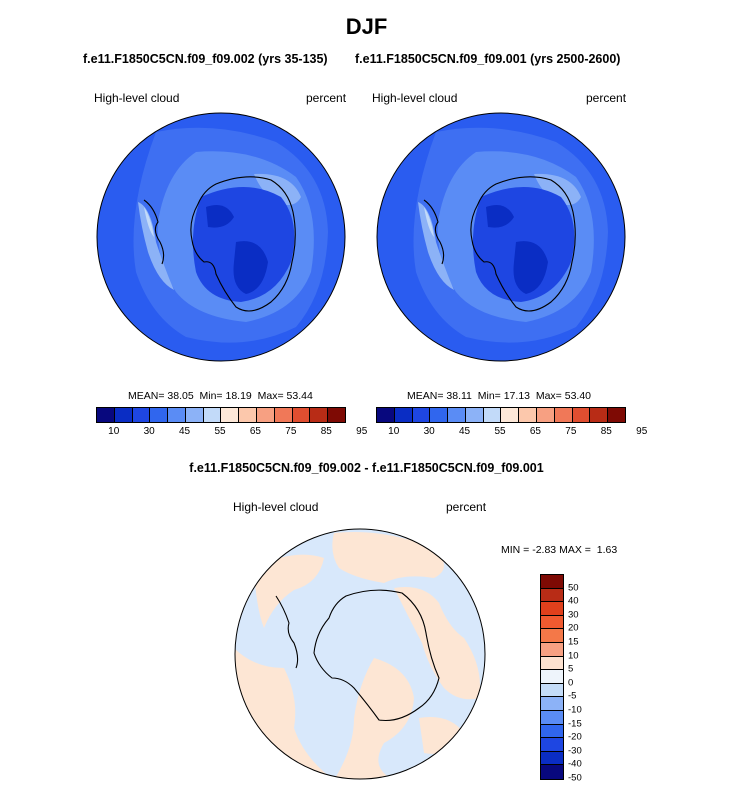  What do you see at coordinates (530, 267) in the screenshot?
I see `minimum-cloud-patch` at bounding box center [530, 267].